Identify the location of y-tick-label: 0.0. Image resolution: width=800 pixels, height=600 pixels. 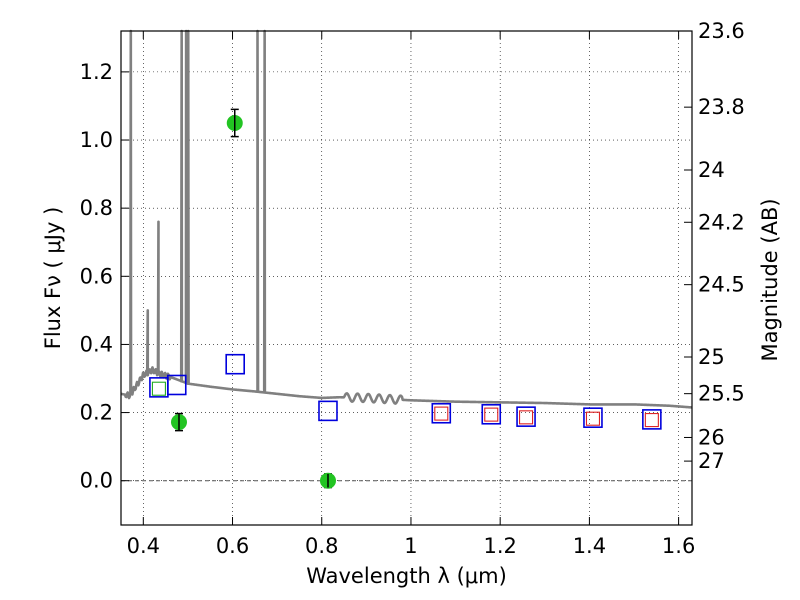
(96, 481).